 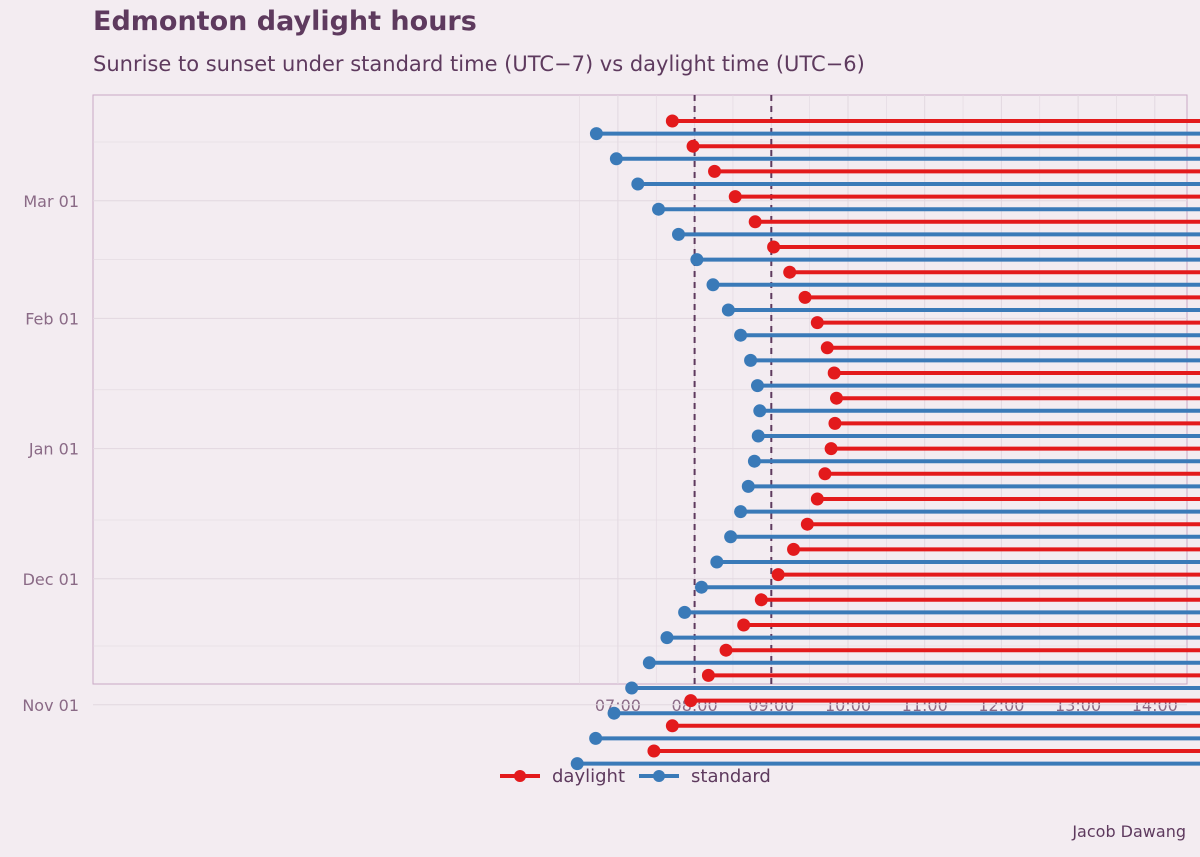 I want to click on y-tick-label: Dec 01, so click(x=51, y=579).